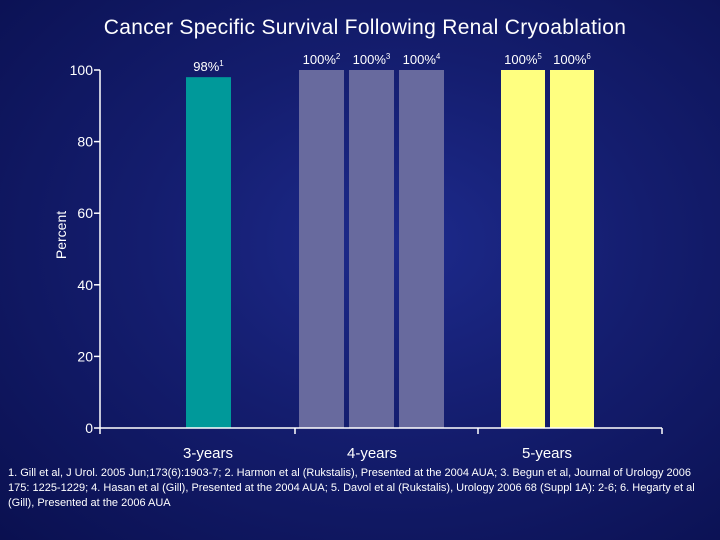 Image resolution: width=720 pixels, height=540 pixels. Describe the element at coordinates (61, 235) in the screenshot. I see `y-axis-title: Percent` at that location.